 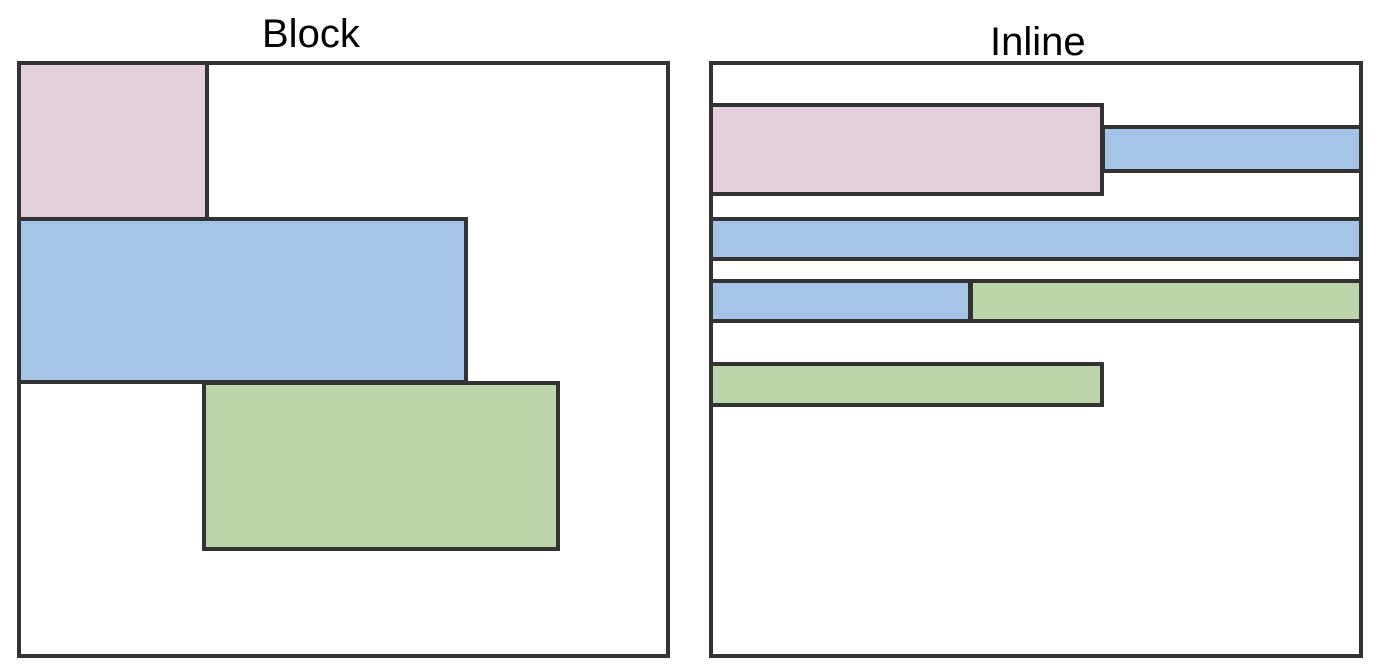 I want to click on block-green-box, so click(x=381, y=466).